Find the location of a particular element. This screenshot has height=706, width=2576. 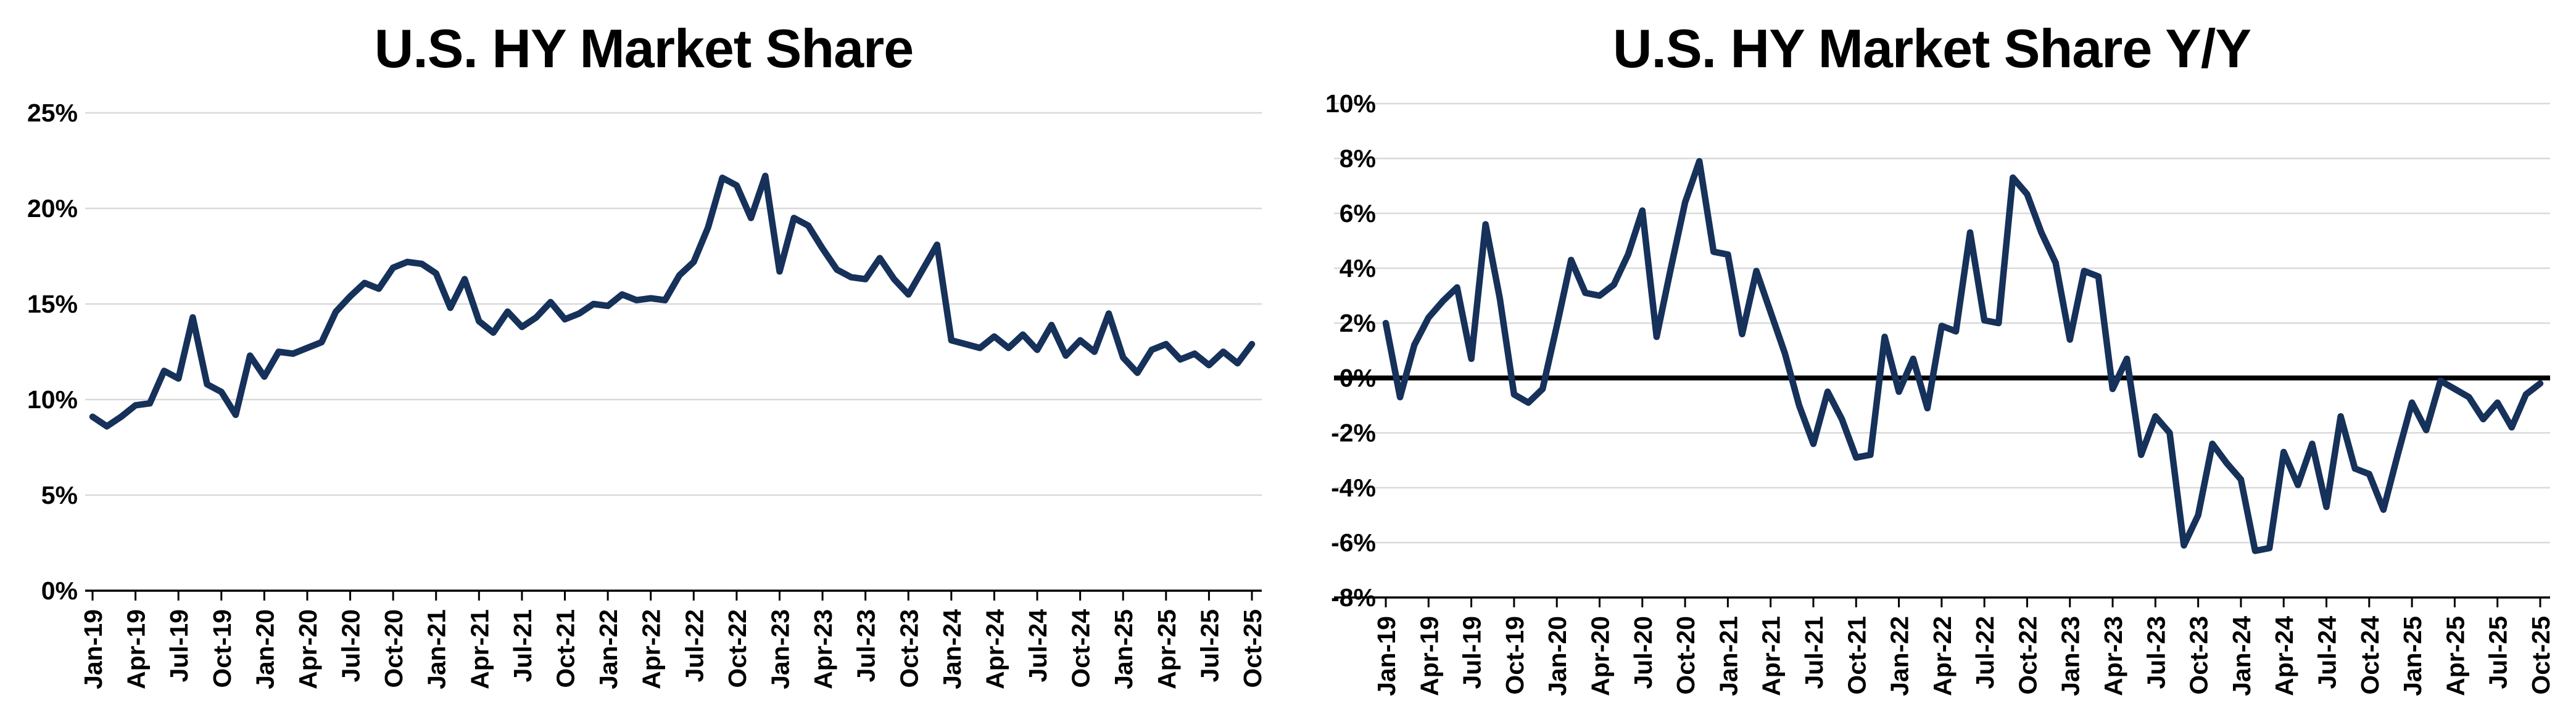

y-axis-tick-label: 5% is located at coordinates (59, 495).